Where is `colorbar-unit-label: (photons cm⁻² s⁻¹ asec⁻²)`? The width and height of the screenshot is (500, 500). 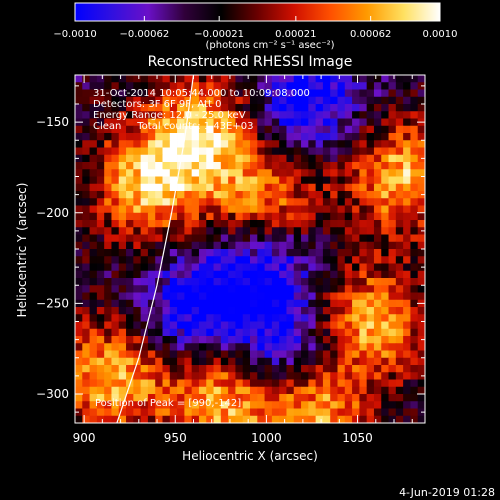
colorbar-unit-label: (photons cm⁻² s⁻¹ asec⁻²) is located at coordinates (269, 45).